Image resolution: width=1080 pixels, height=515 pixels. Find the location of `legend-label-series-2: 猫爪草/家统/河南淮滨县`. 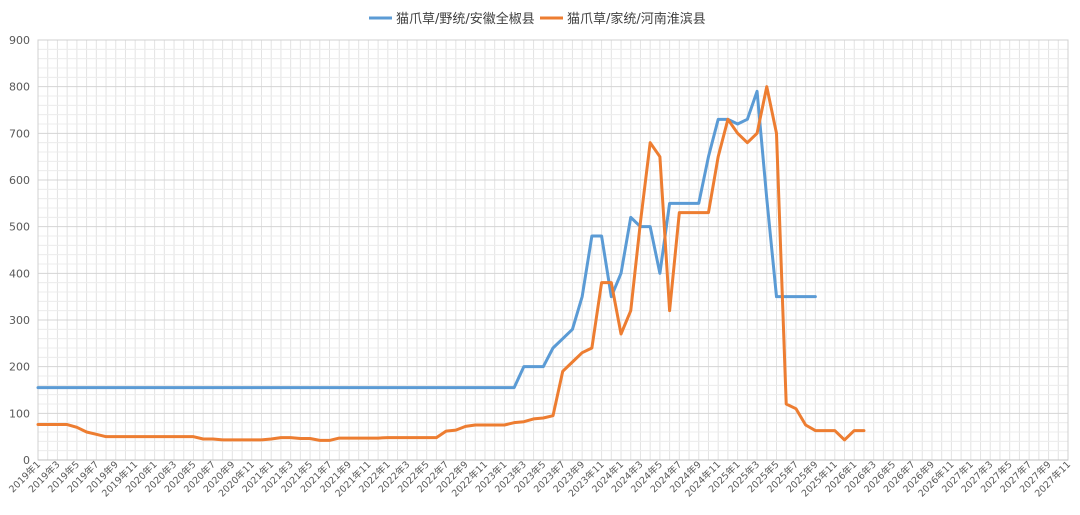

legend-label-series-2: 猫爪草/家统/河南淮滨县 is located at coordinates (636, 19).